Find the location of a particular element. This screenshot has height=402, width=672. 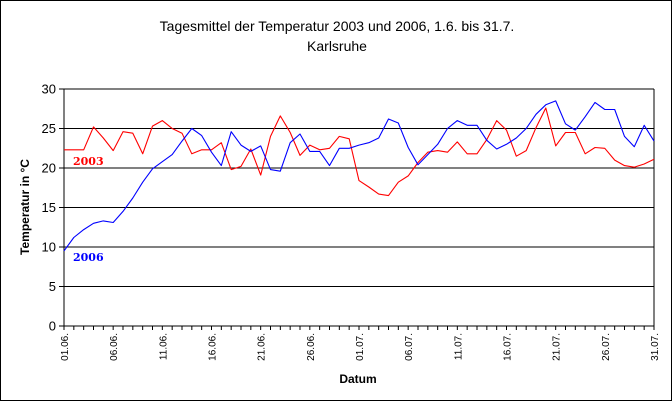

y-tick-label-30: 30 is located at coordinates (49, 89).